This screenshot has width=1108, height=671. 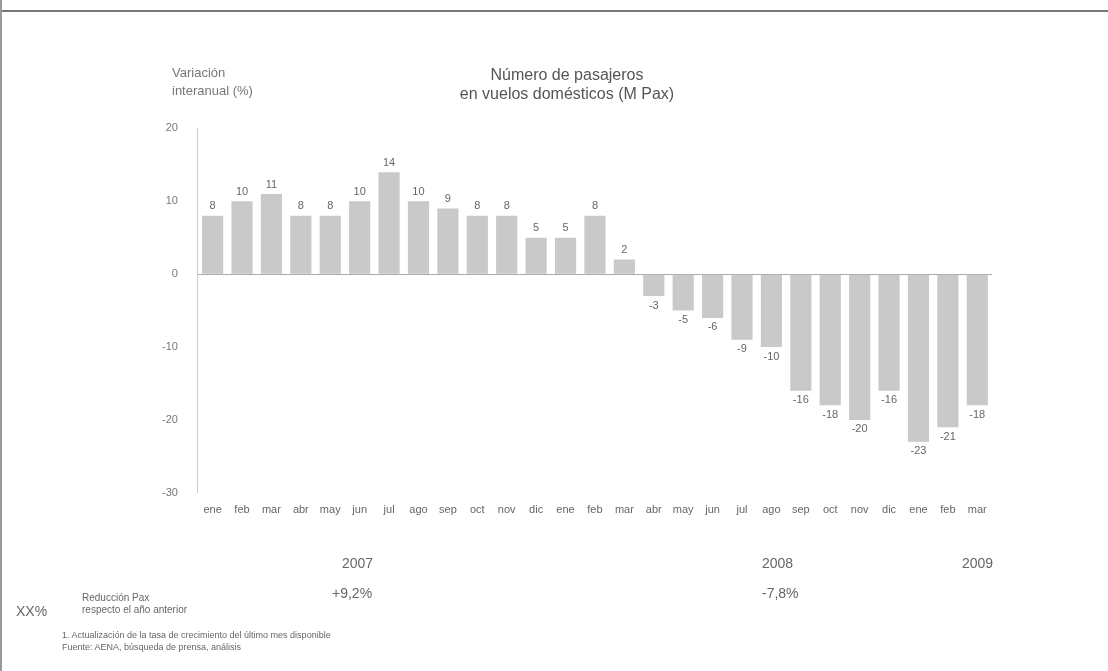 I want to click on y-tick-label: -20, so click(x=169, y=418).